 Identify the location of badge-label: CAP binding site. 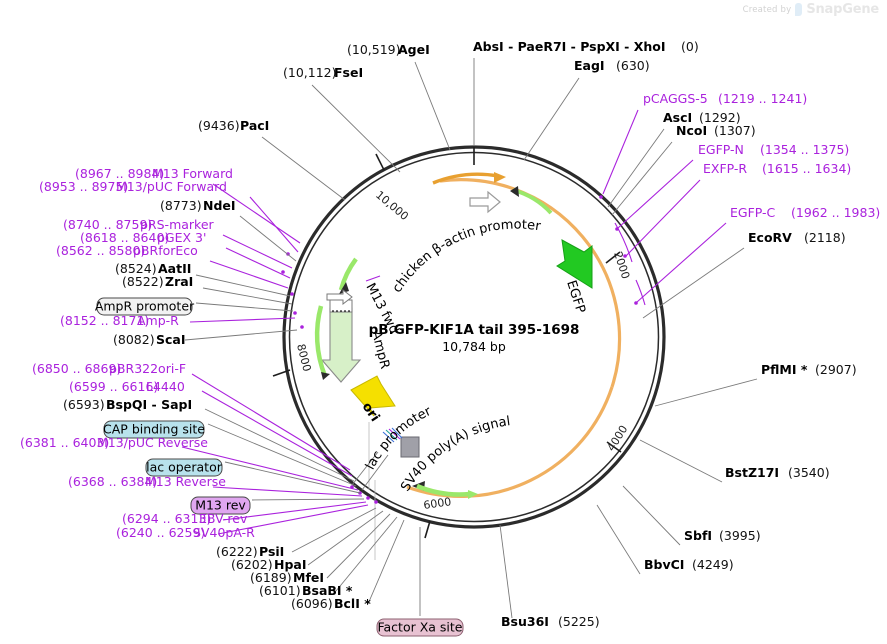
(154, 429).